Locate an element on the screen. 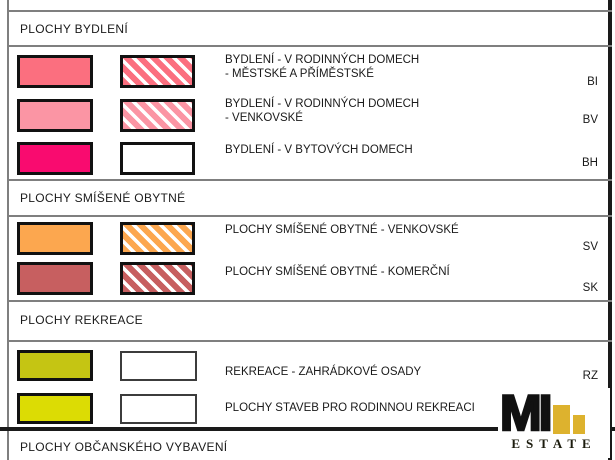 This screenshot has width=615, height=460. swatch-white-rodinna-rekreace is located at coordinates (158, 409).